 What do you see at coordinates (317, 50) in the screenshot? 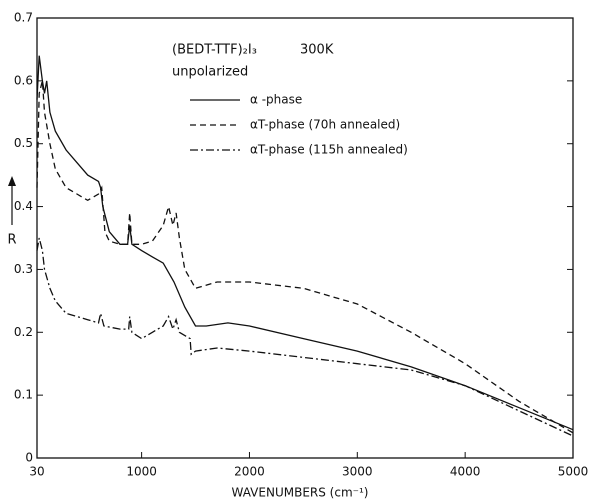
I see `chart-subtitle: 300K` at bounding box center [317, 50].